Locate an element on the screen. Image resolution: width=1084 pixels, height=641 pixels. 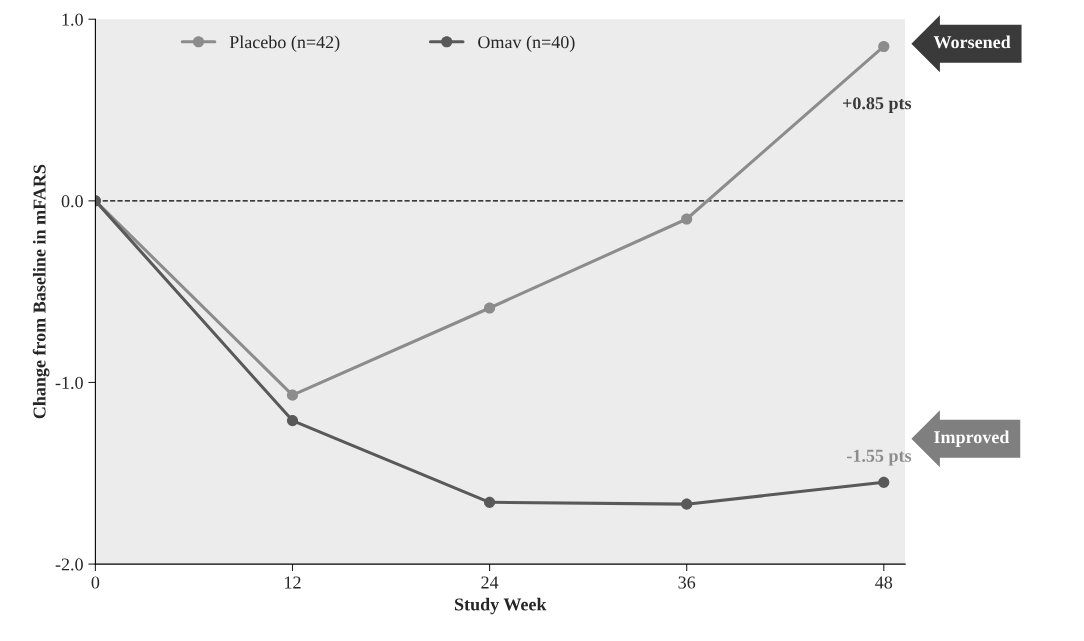
x-tick-label: 24 is located at coordinates (490, 582).